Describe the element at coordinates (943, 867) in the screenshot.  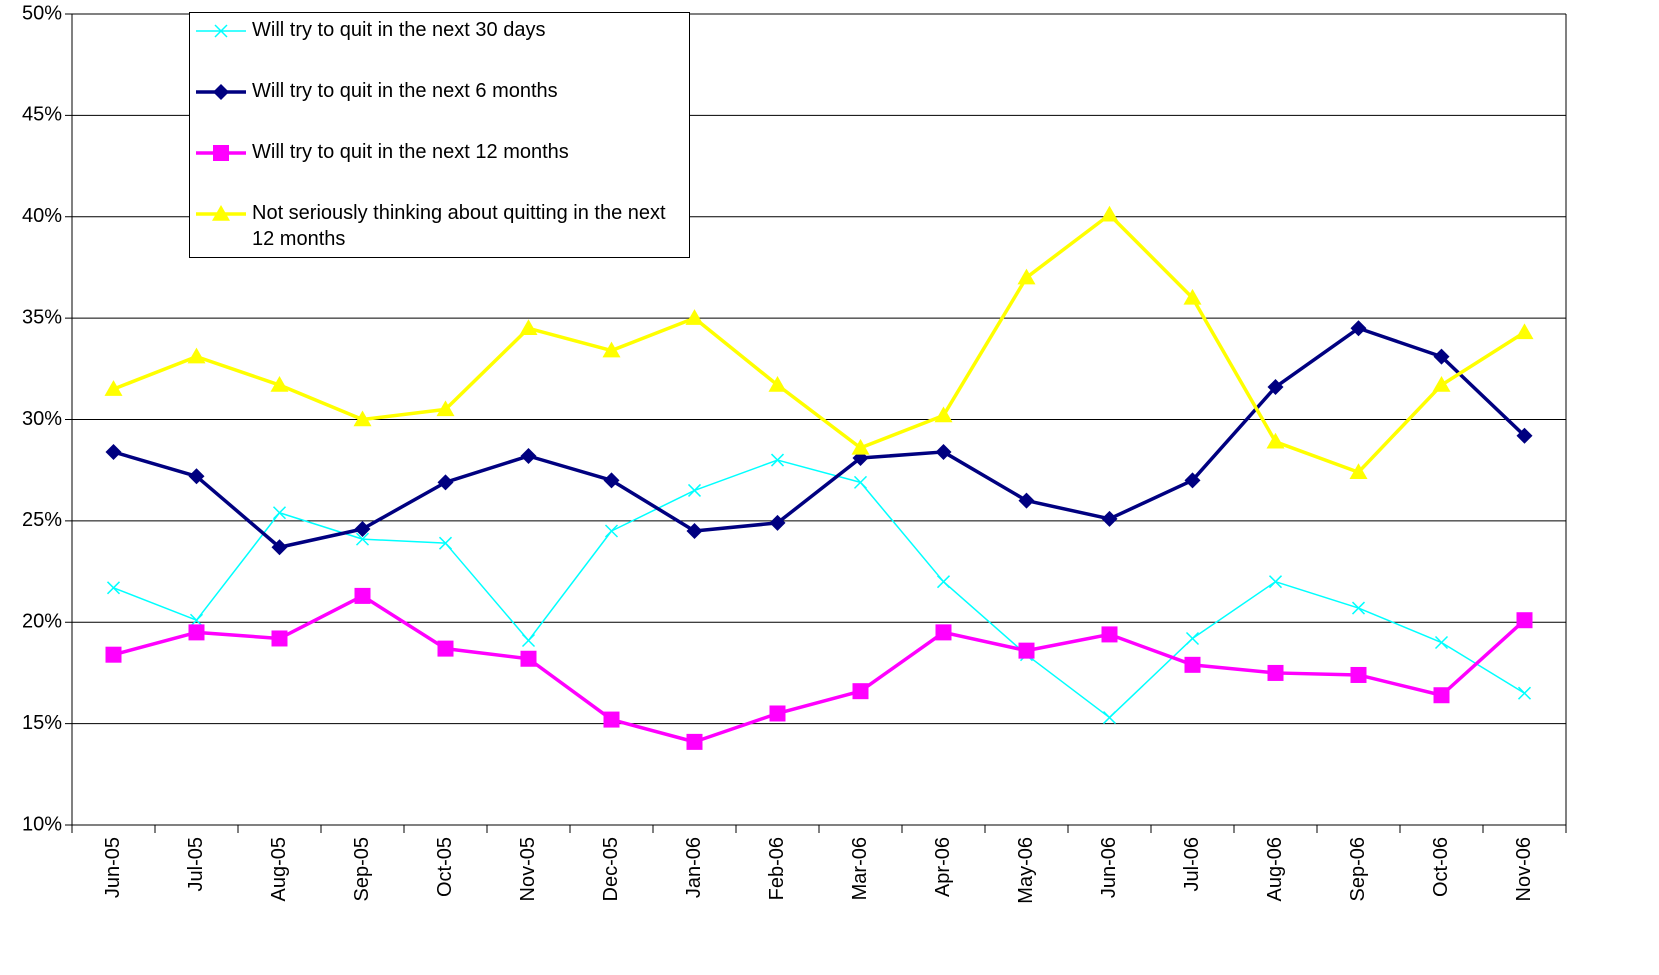
I see `x-tick-label: Apr-06` at that location.